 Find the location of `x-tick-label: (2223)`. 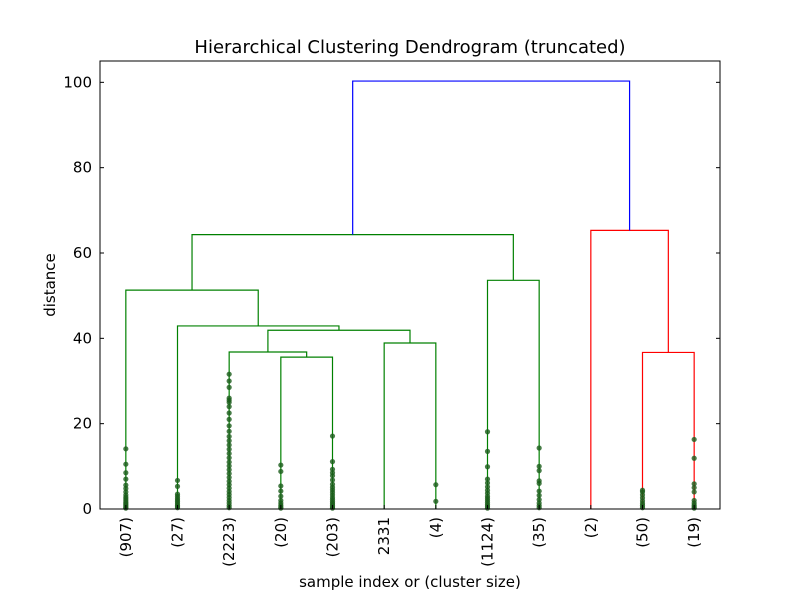

x-tick-label: (2223) is located at coordinates (229, 542).